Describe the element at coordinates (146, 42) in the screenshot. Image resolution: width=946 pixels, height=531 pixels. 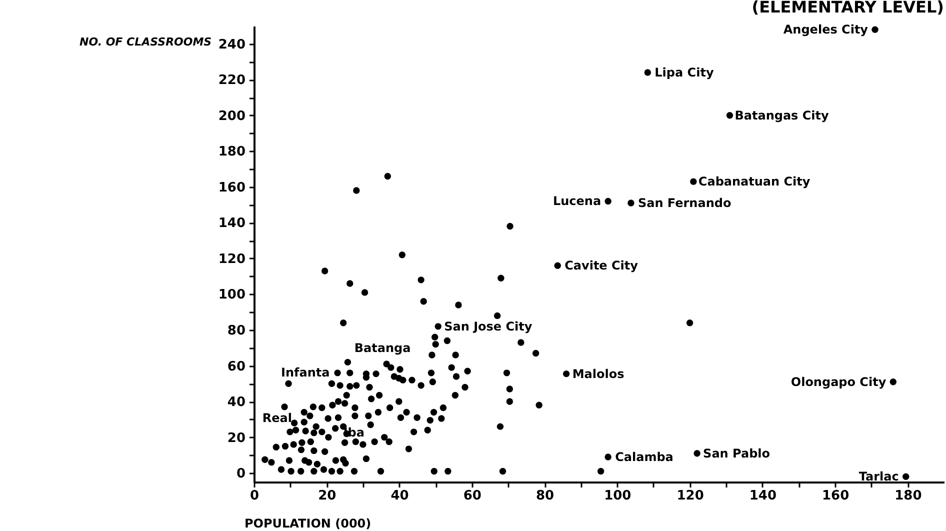
I see `y-axis-title: NO. OF CLASSROOMS` at that location.